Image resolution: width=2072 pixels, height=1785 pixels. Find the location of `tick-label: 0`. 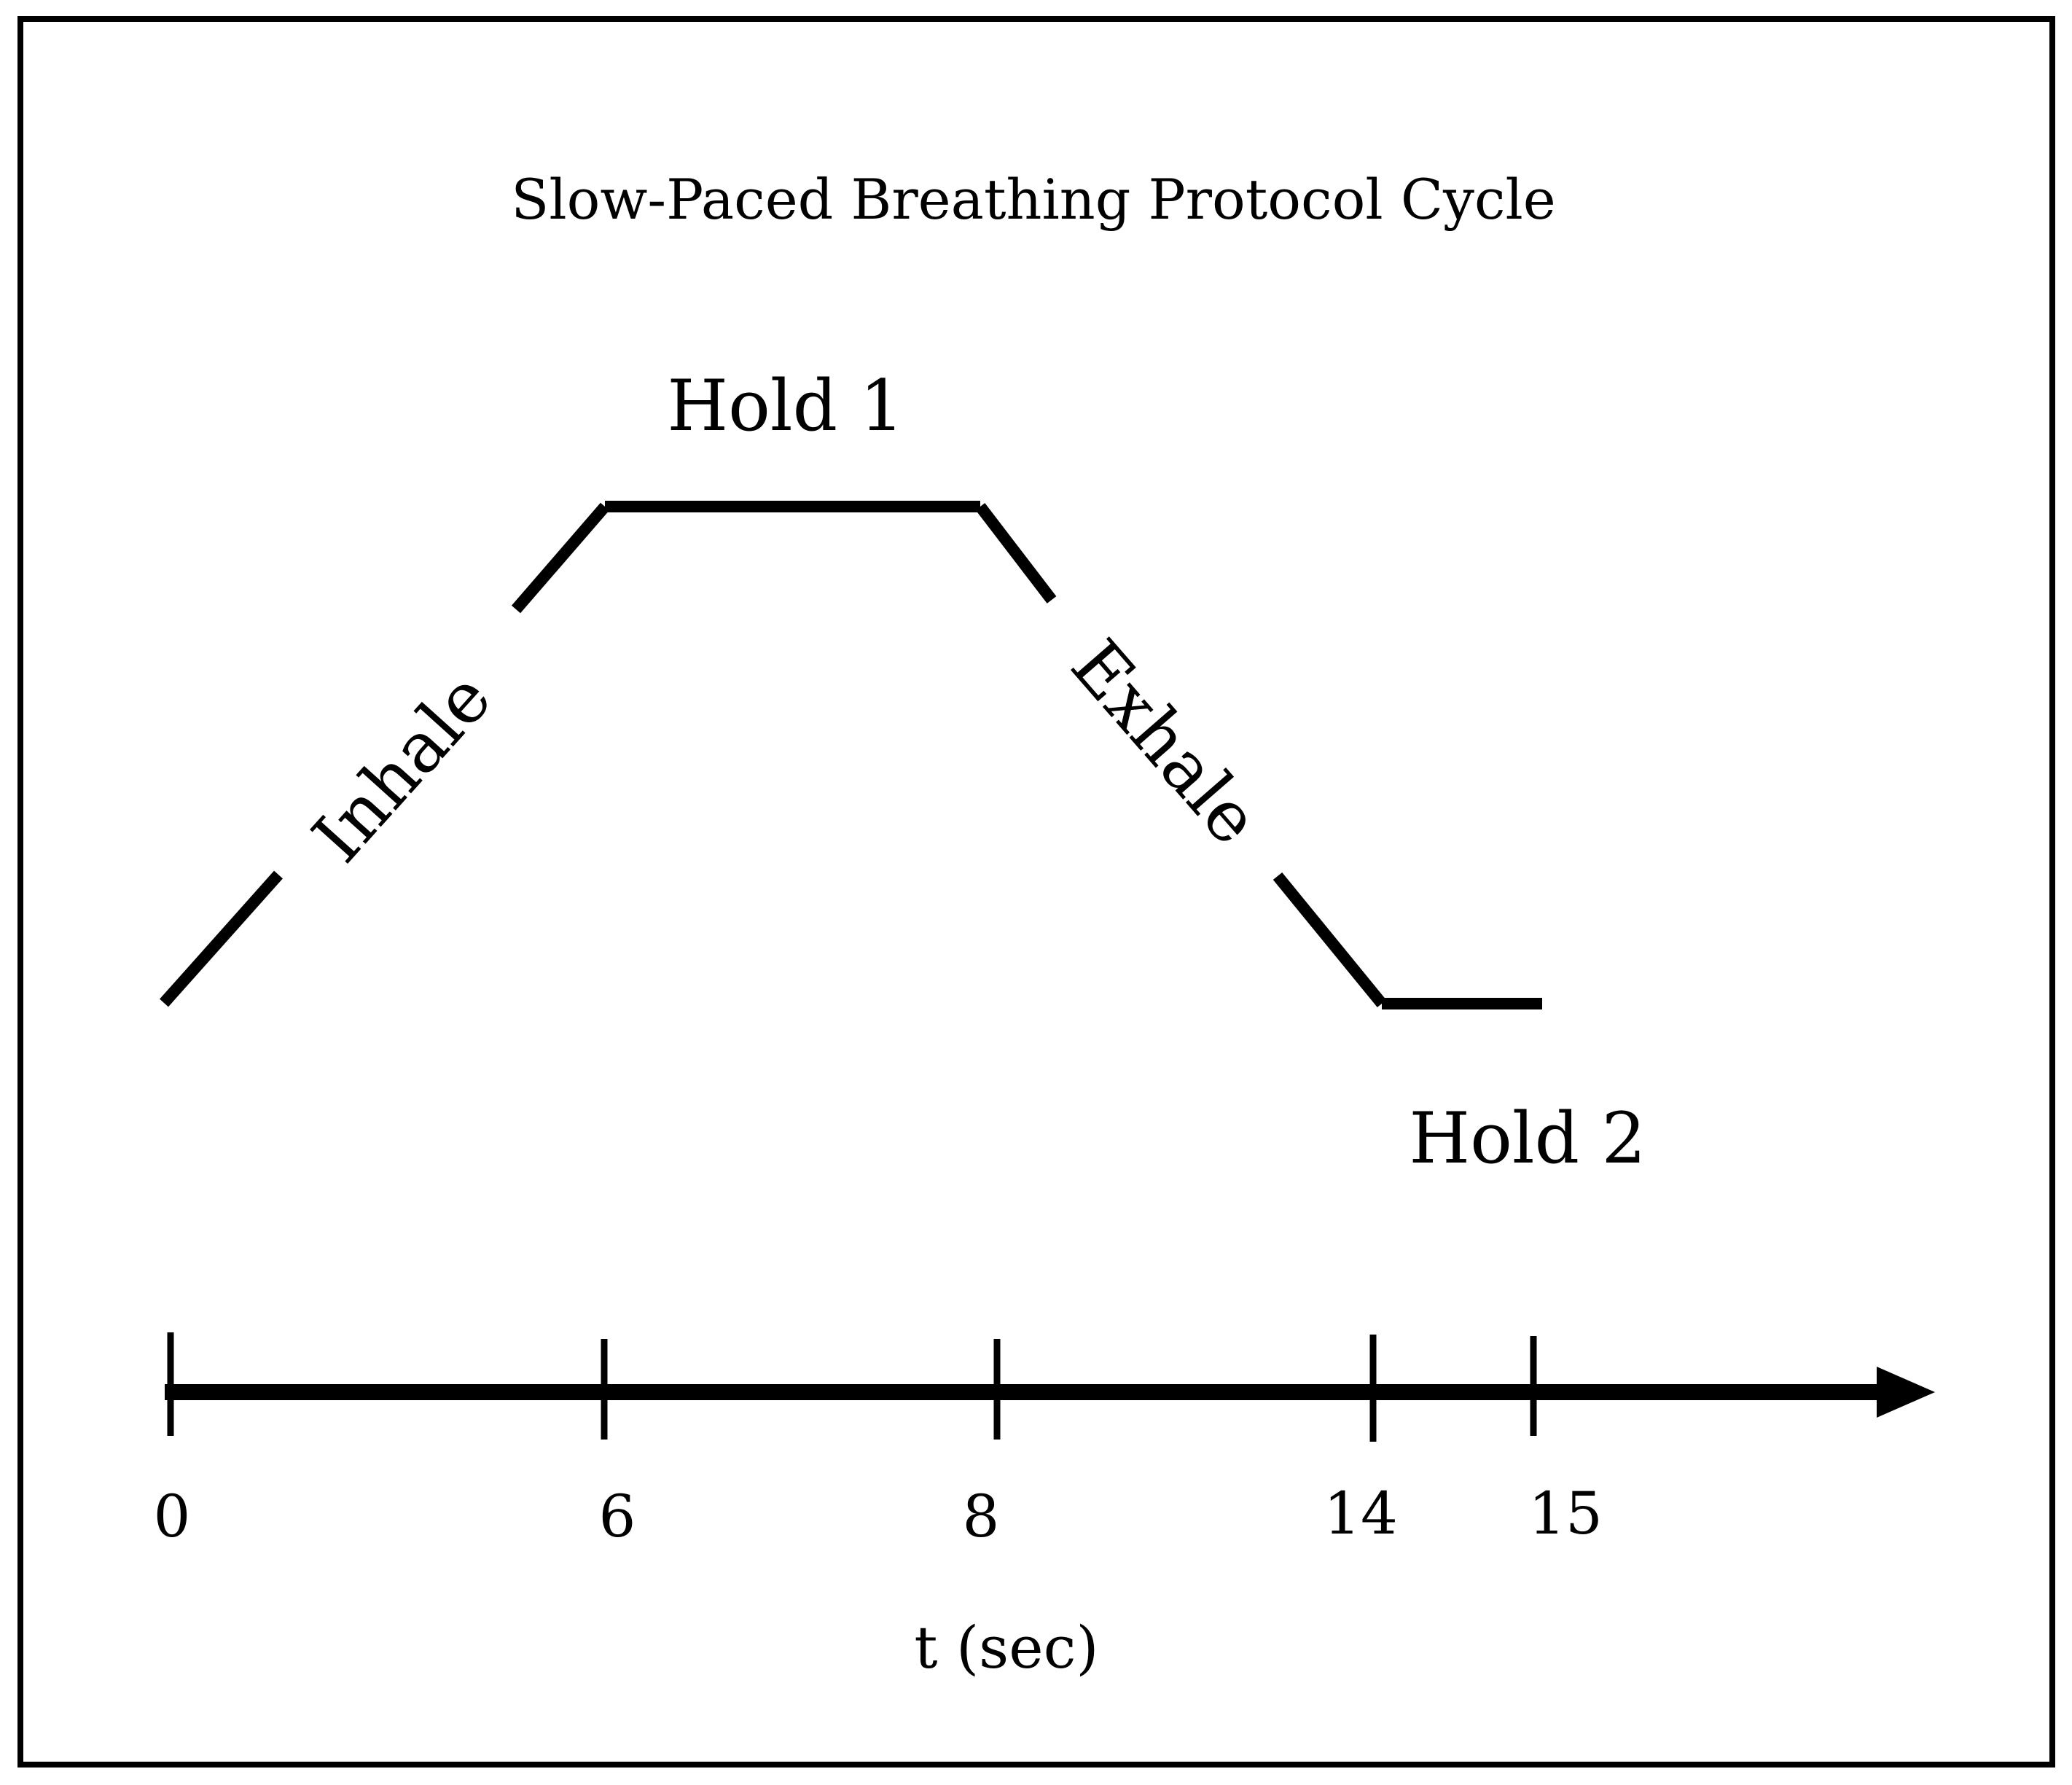

tick-label: 0 is located at coordinates (172, 1517).